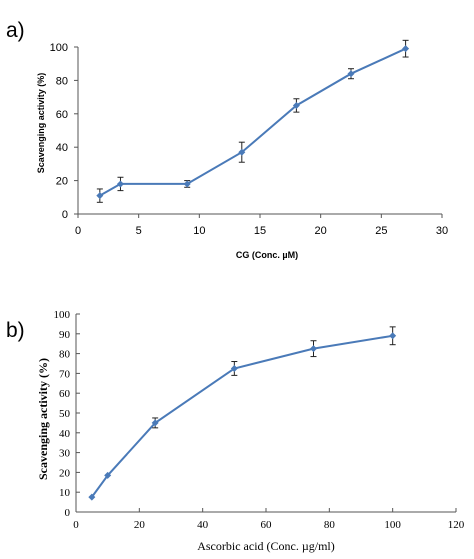 The width and height of the screenshot is (474, 559). I want to click on panel-a-y-tick-label: 100, so click(59, 48).